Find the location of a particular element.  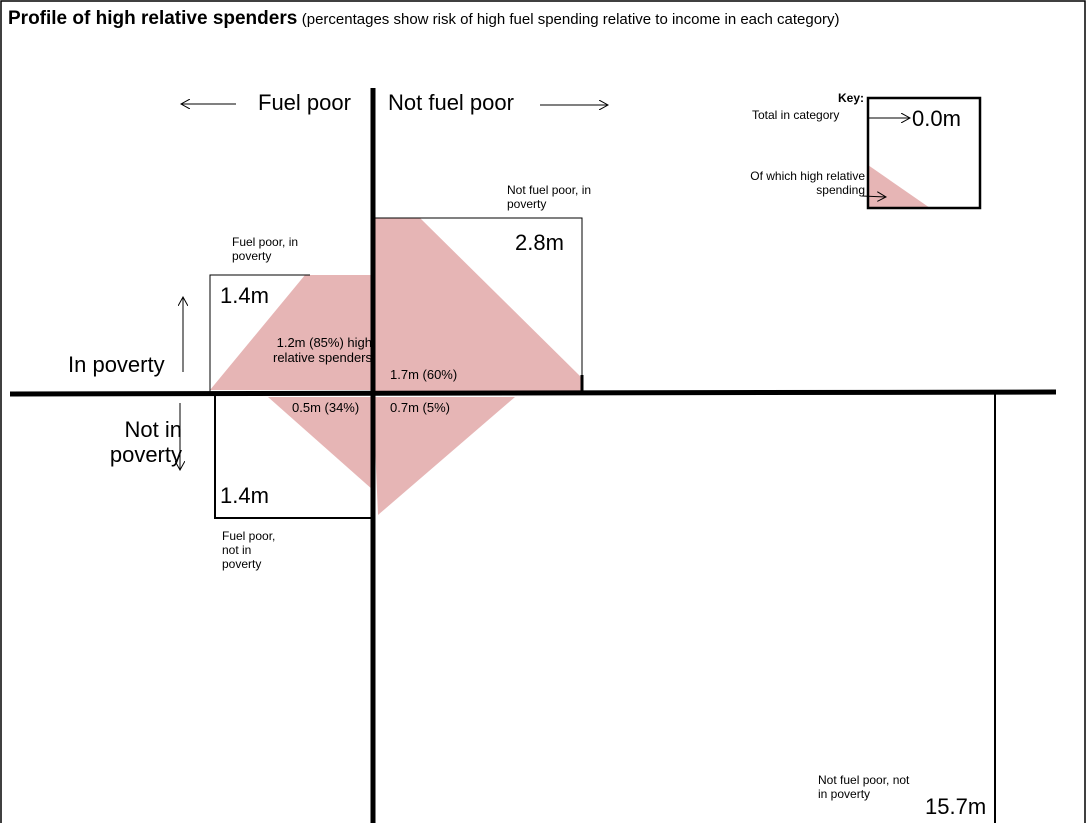

category-label: Not fuel poor, not in poverty is located at coordinates (864, 787).